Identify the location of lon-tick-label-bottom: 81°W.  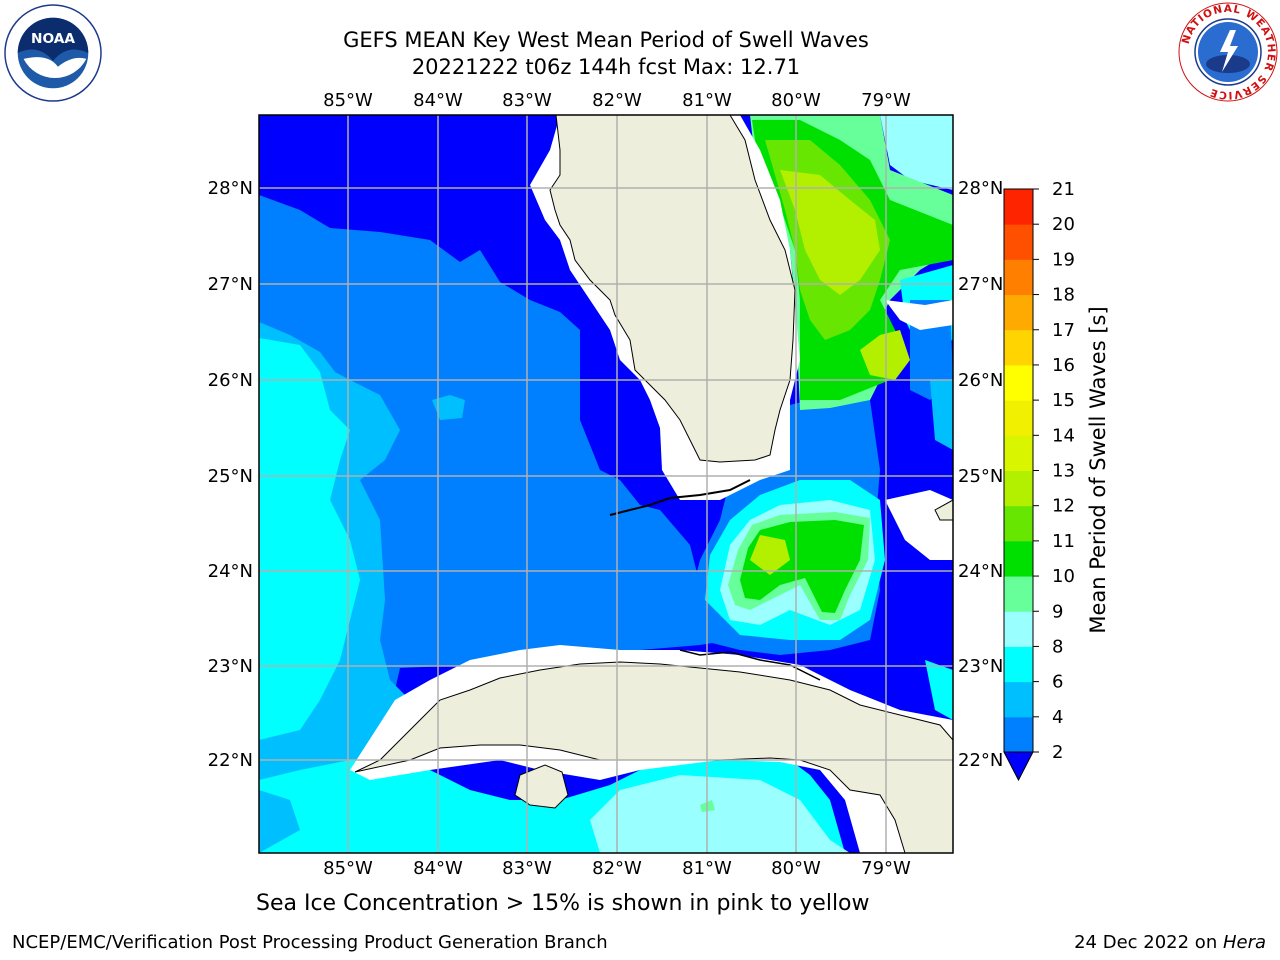
(707, 868).